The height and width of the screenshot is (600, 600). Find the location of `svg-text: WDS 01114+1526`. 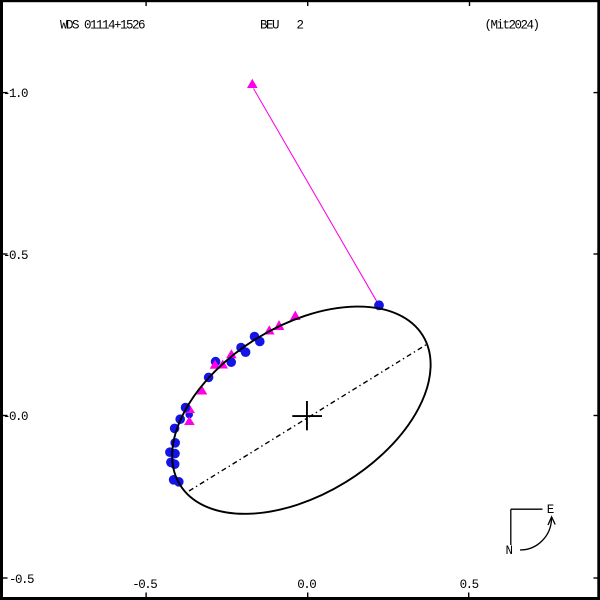

svg-text: WDS 01114+1526 is located at coordinates (102, 26).